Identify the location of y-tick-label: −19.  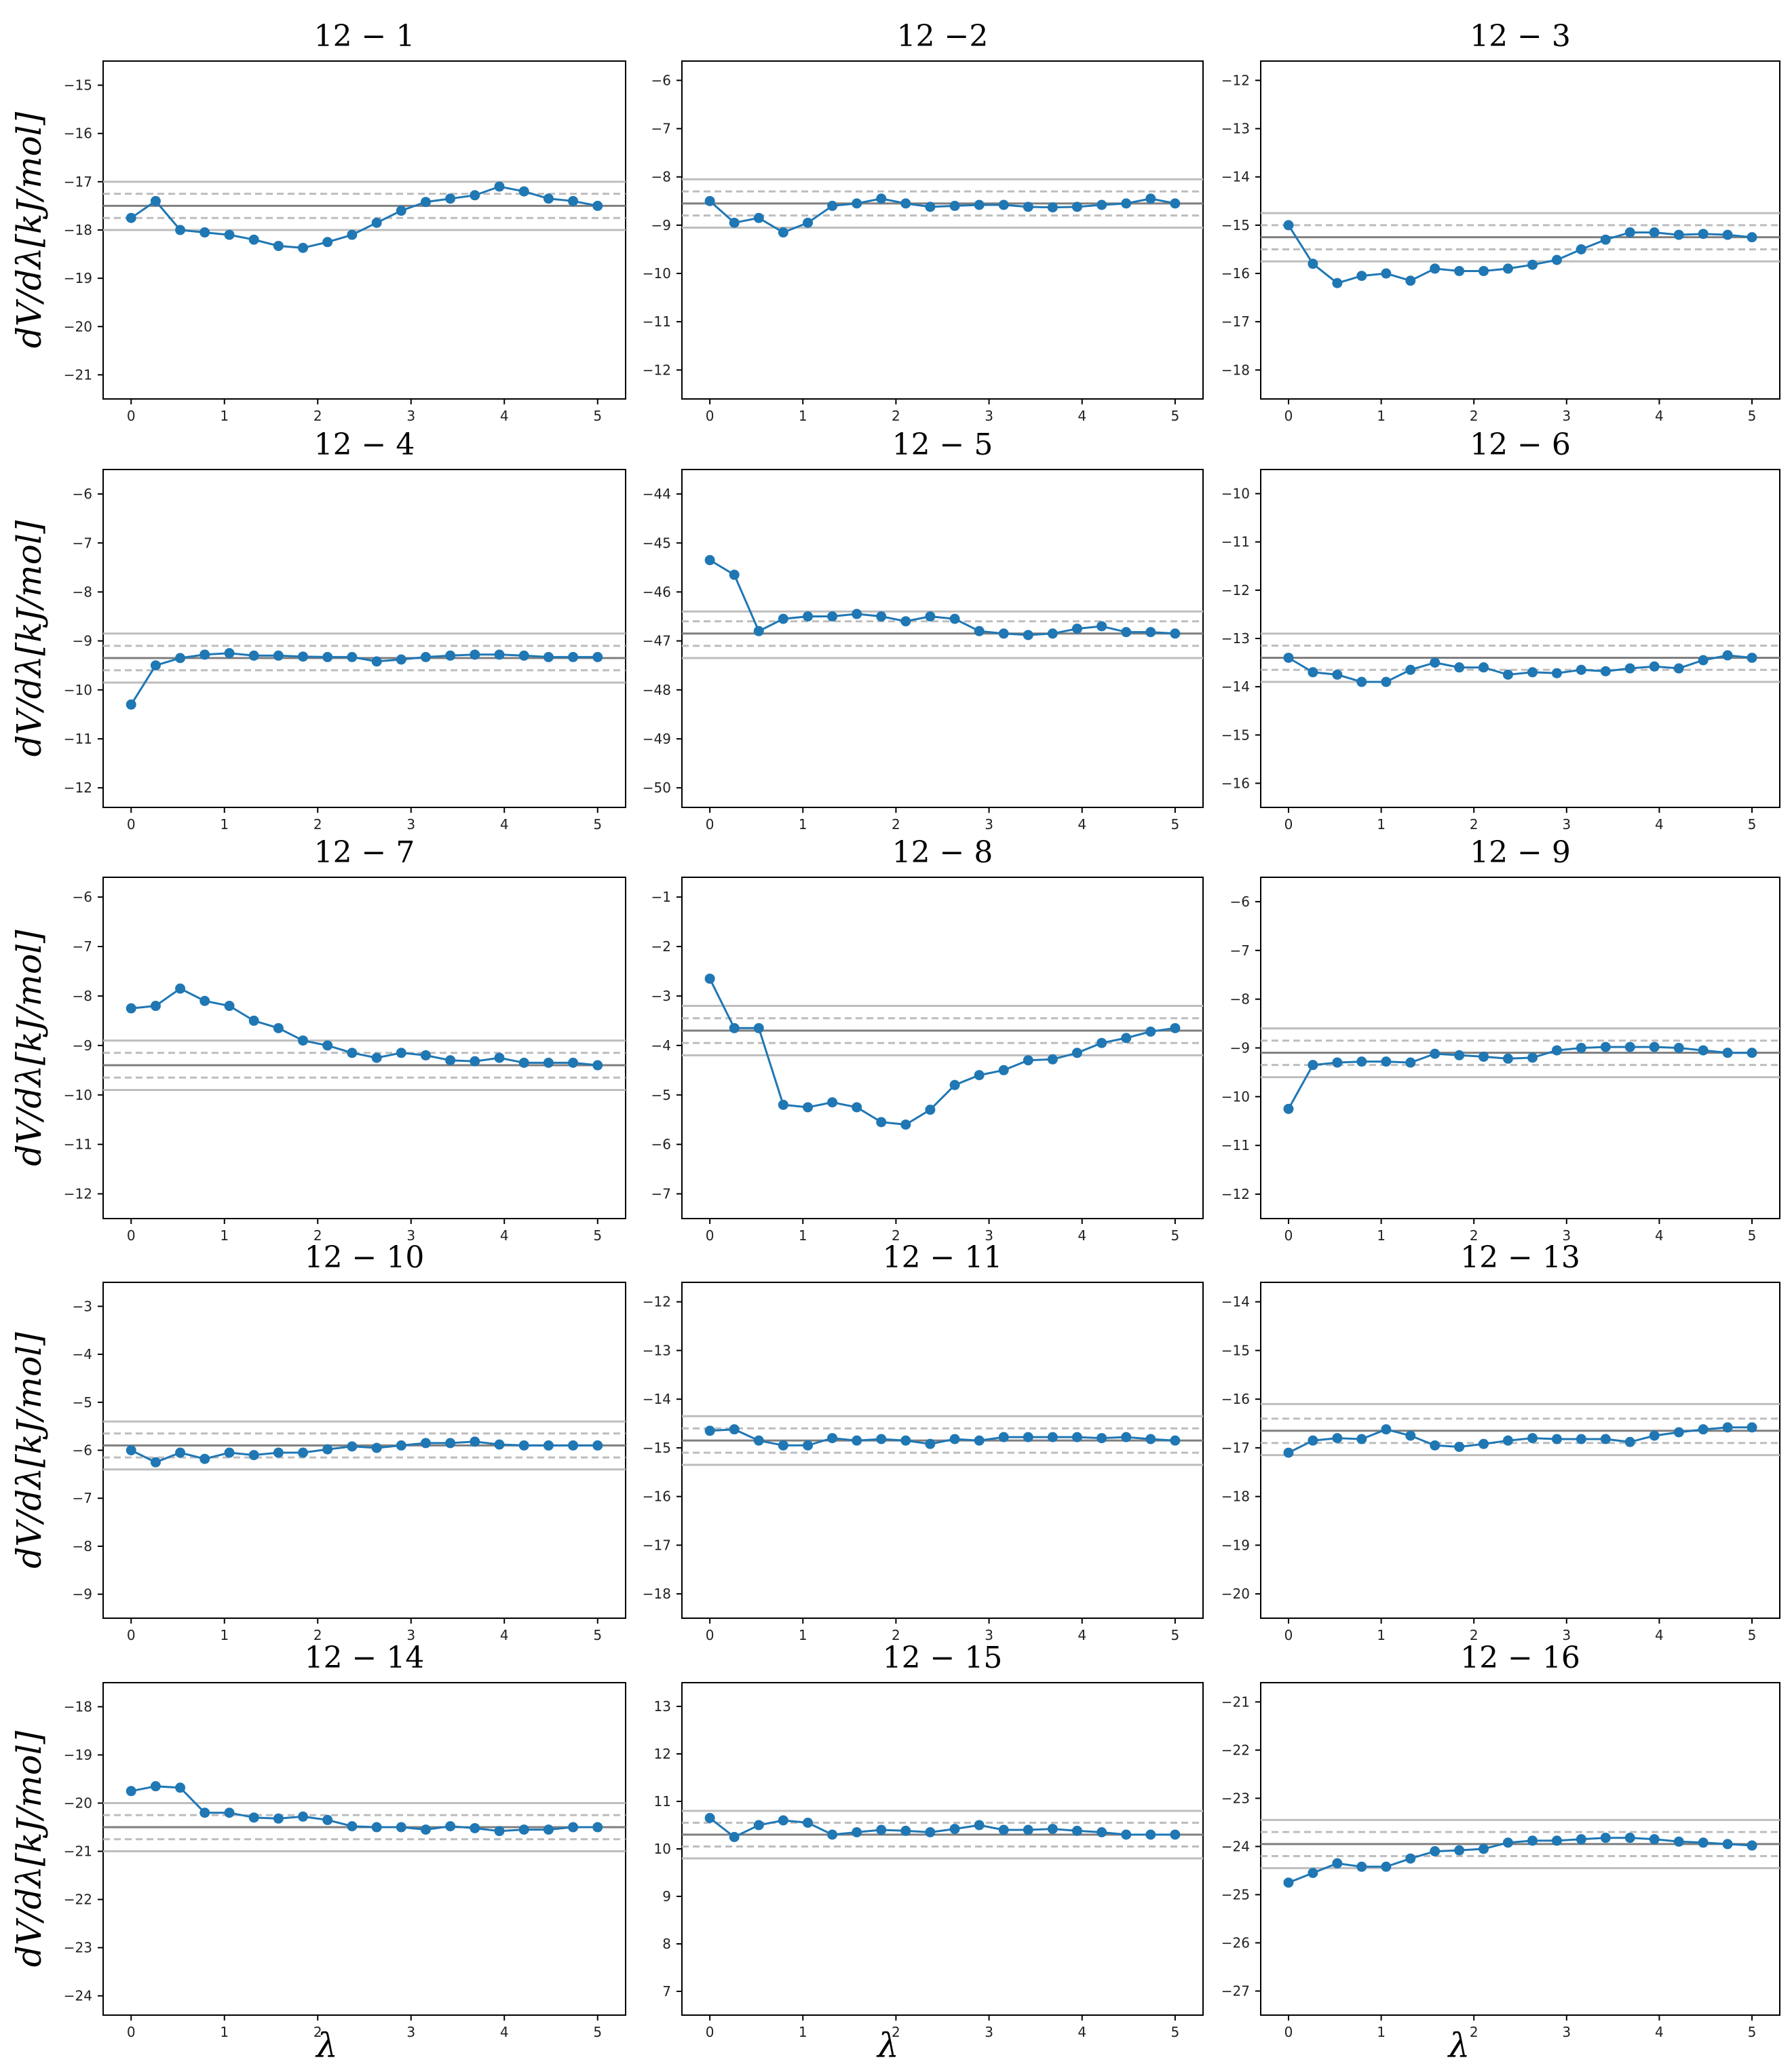
(1235, 1545).